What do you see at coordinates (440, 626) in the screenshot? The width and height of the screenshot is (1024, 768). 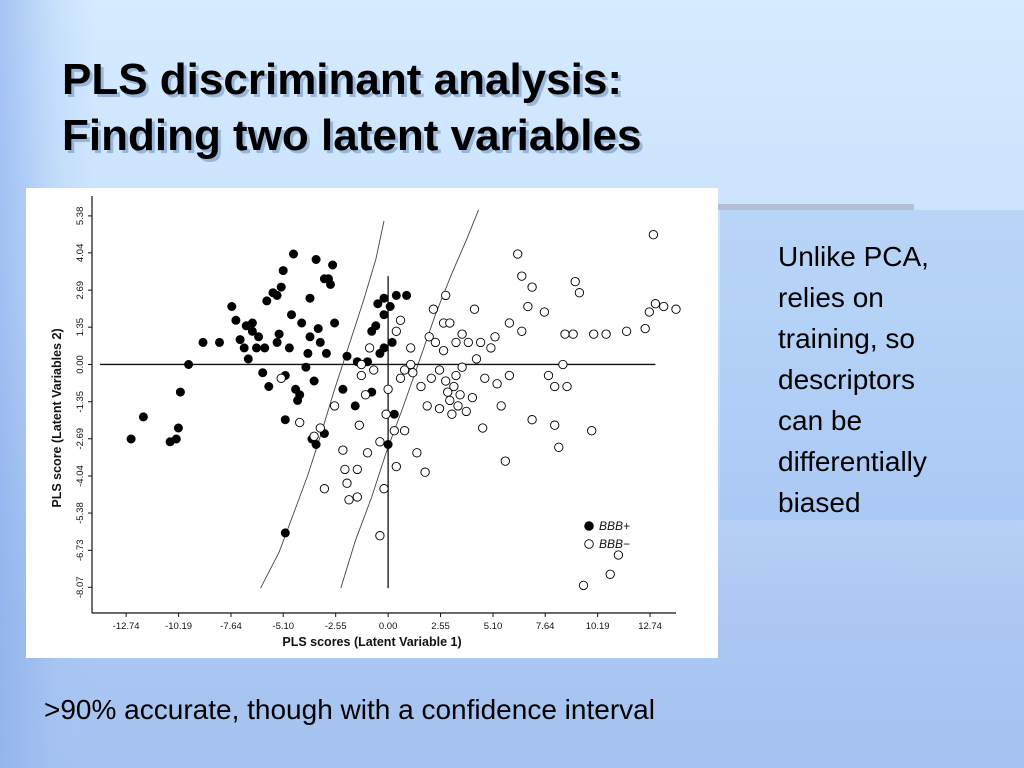 I see `x-tick-label: 2.55` at bounding box center [440, 626].